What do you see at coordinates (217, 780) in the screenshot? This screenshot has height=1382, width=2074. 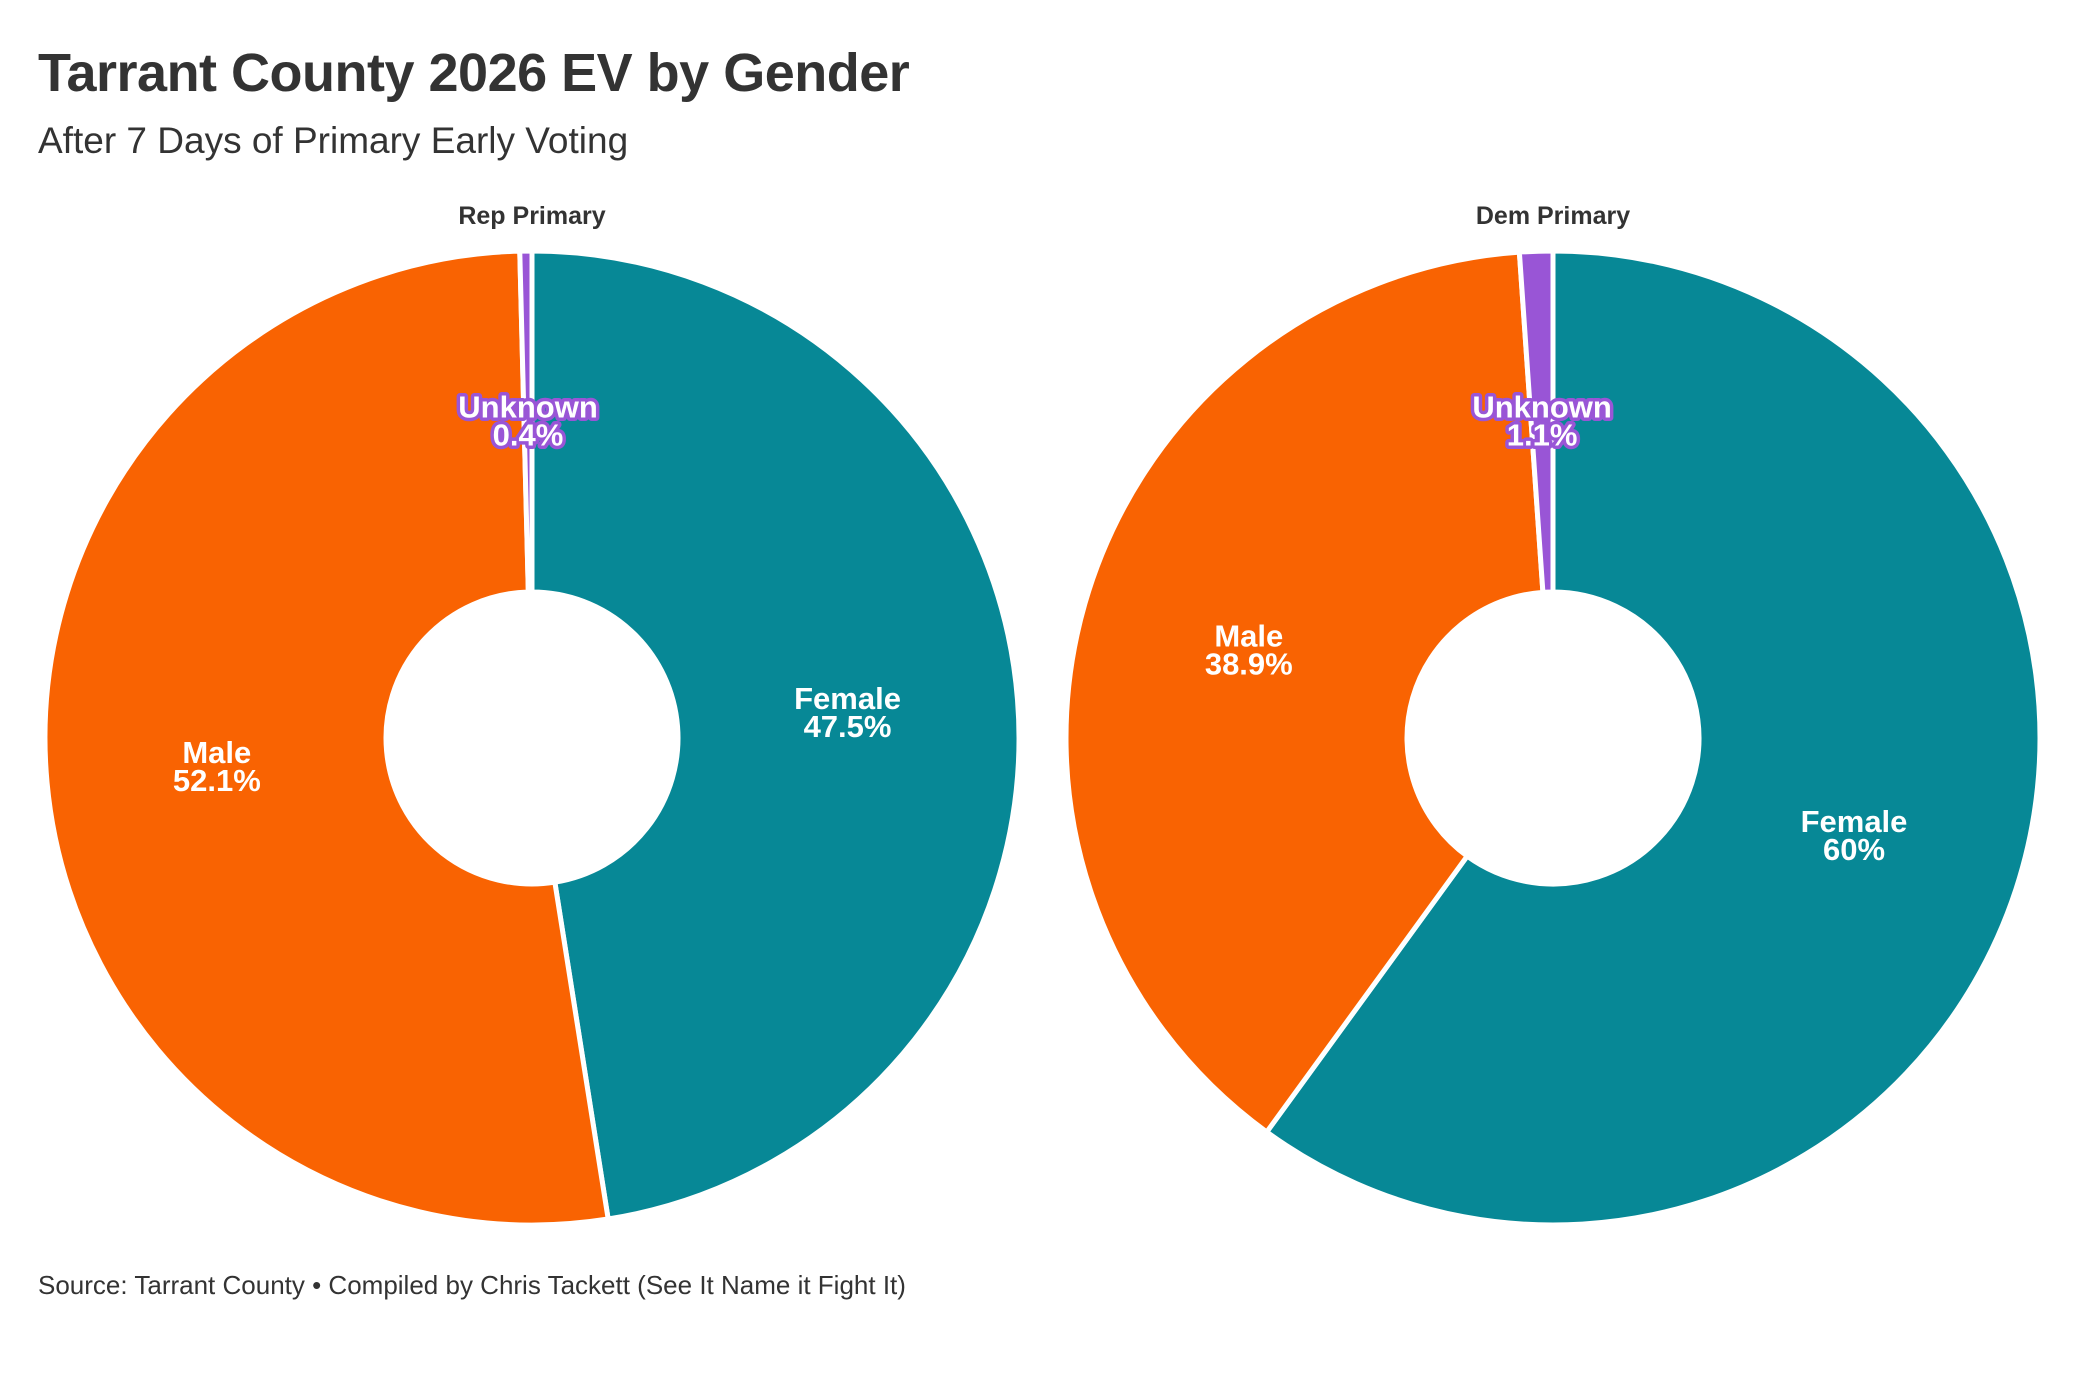 I see `slice-value: 52.1%` at bounding box center [217, 780].